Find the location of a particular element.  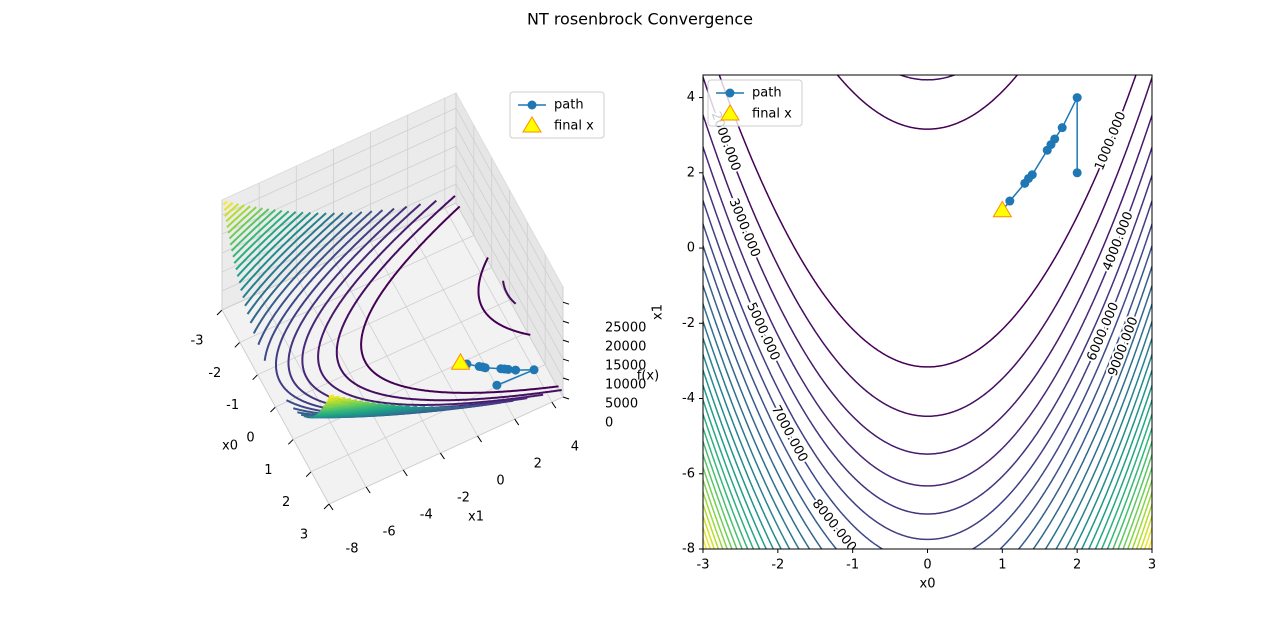

path-line is located at coordinates (1039, 154).